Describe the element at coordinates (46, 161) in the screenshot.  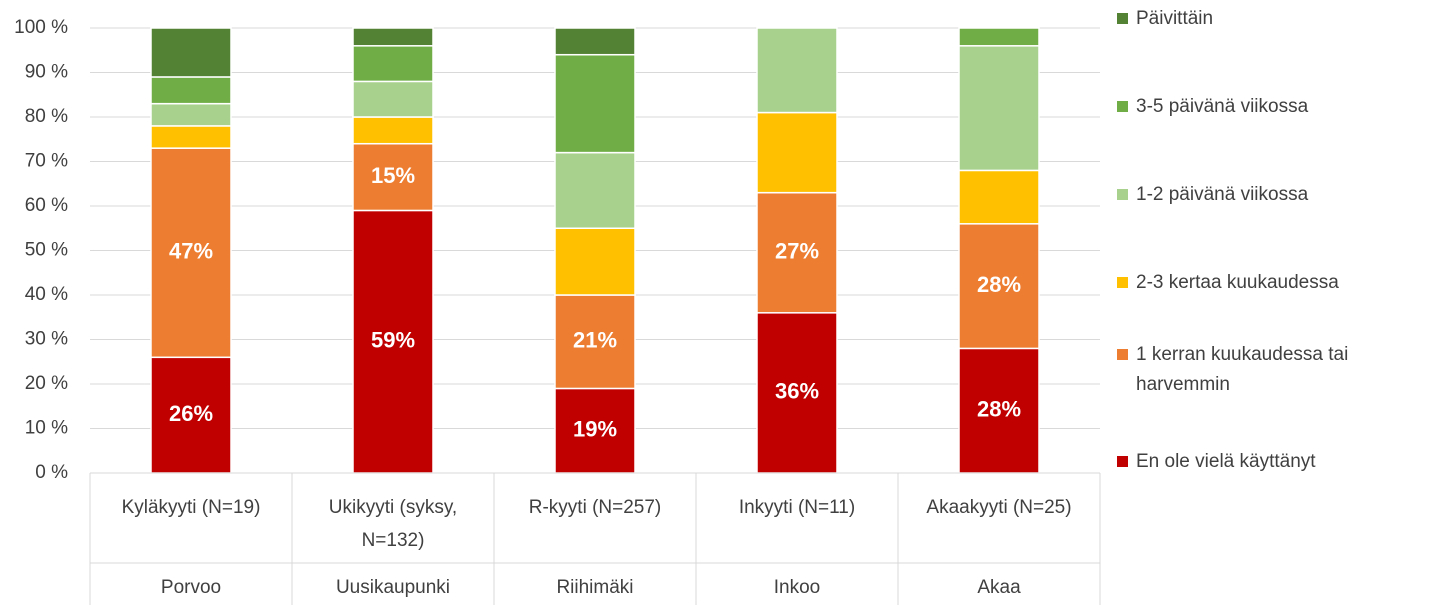
I see `y-tick-label: 70 %` at that location.